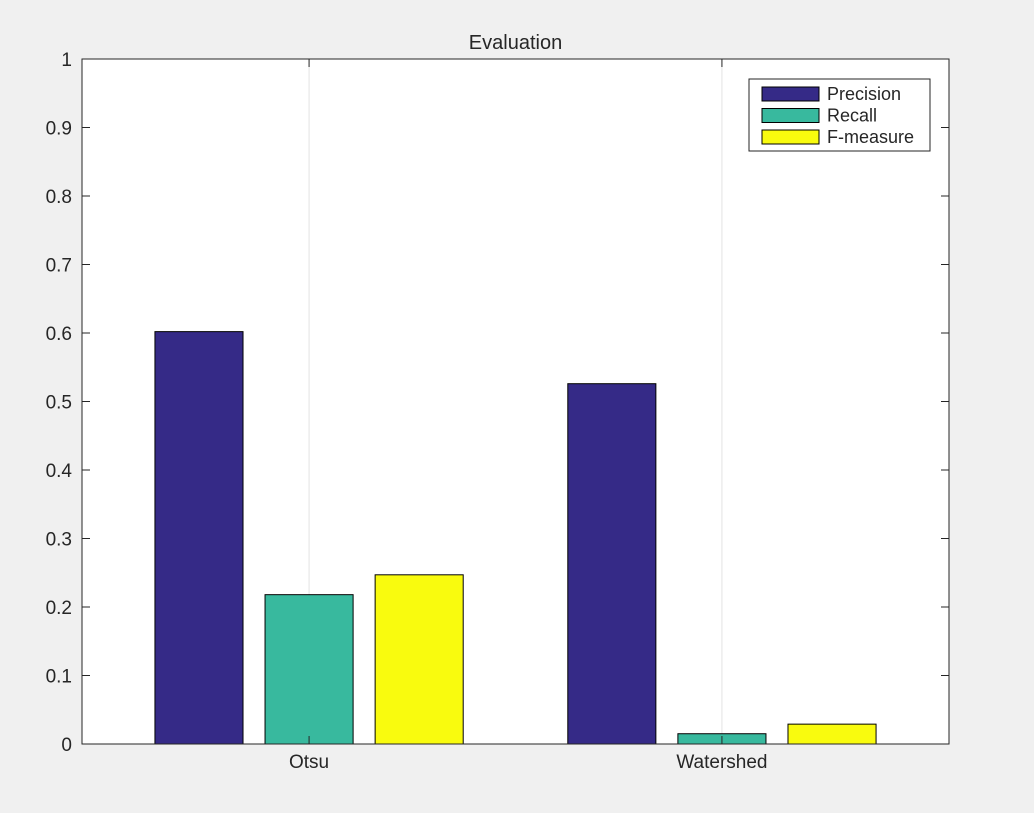 This screenshot has height=813, width=1034. I want to click on x-tick-labels: Otsu Watershed, so click(528, 762).